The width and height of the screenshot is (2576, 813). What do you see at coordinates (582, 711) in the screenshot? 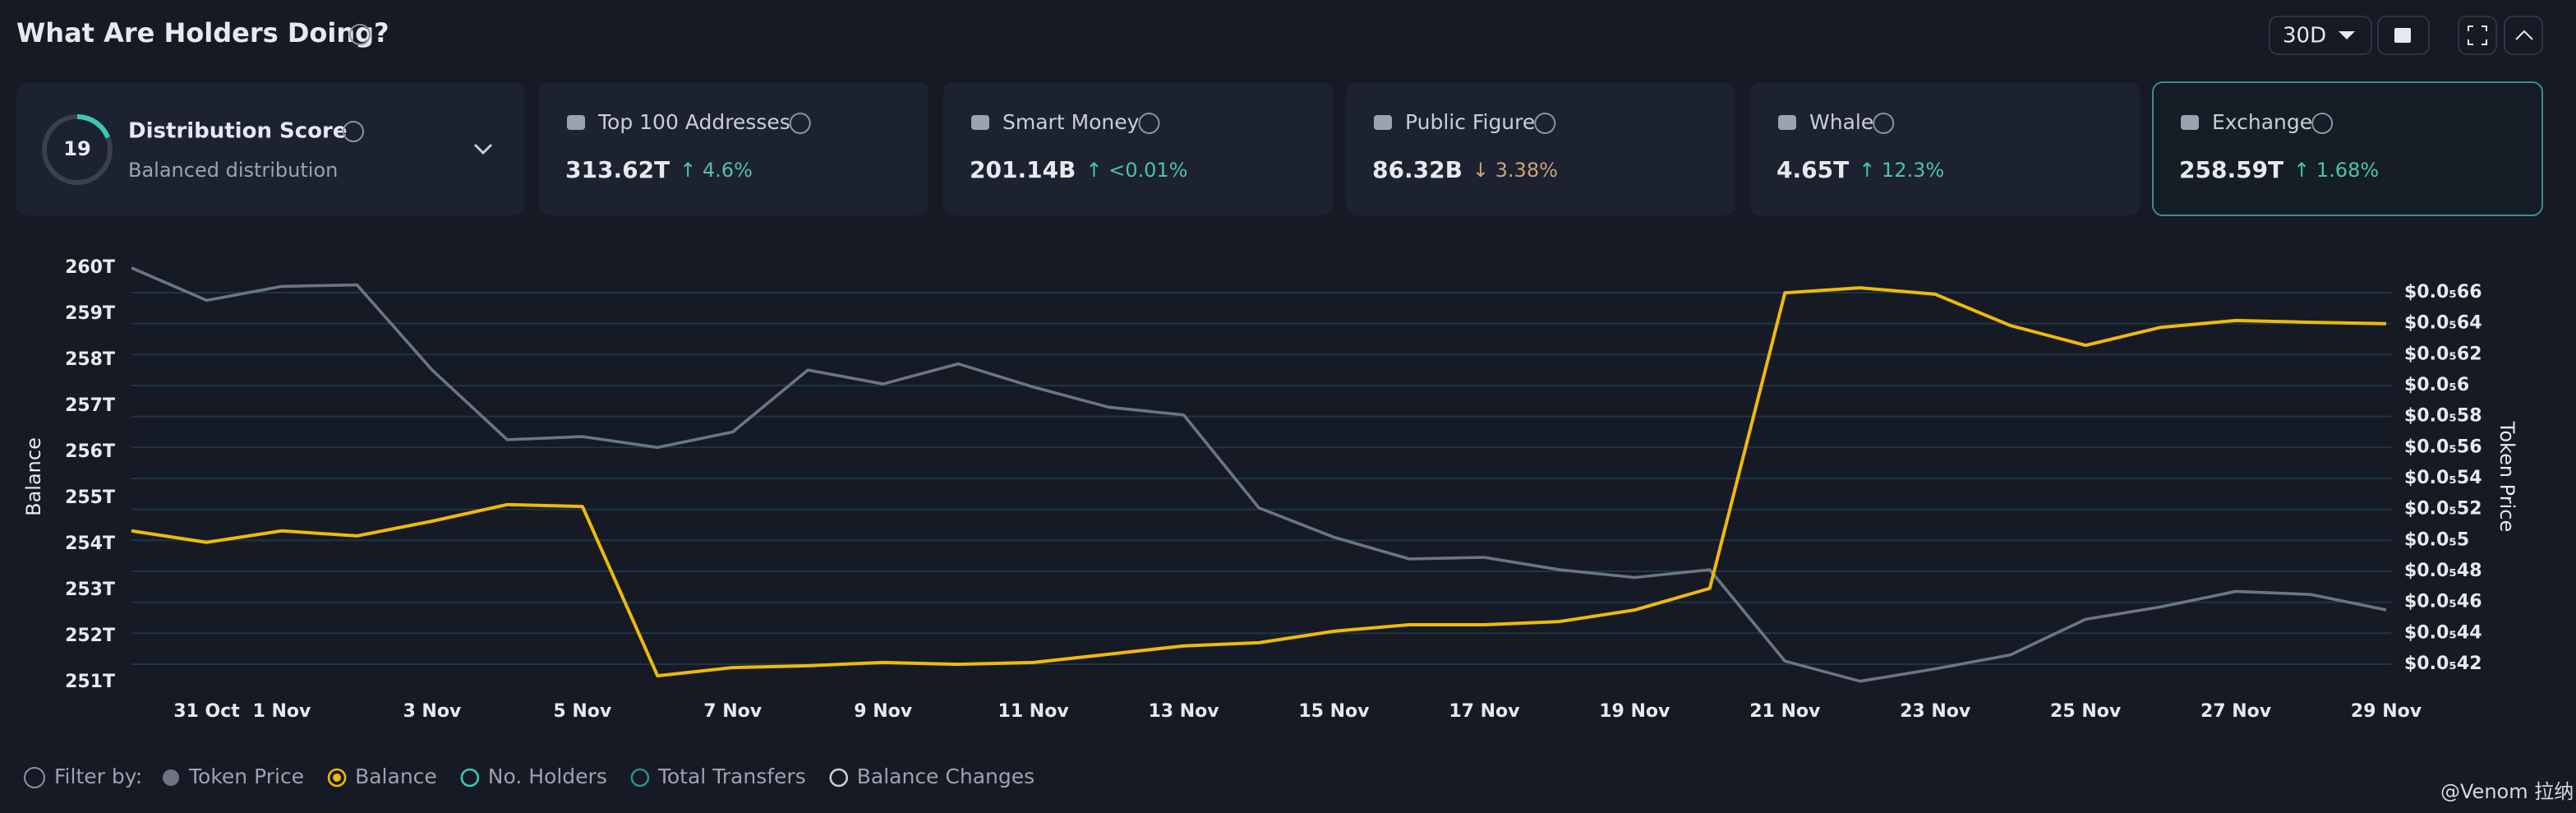
I see `x-tick-label: 5 Nov` at bounding box center [582, 711].